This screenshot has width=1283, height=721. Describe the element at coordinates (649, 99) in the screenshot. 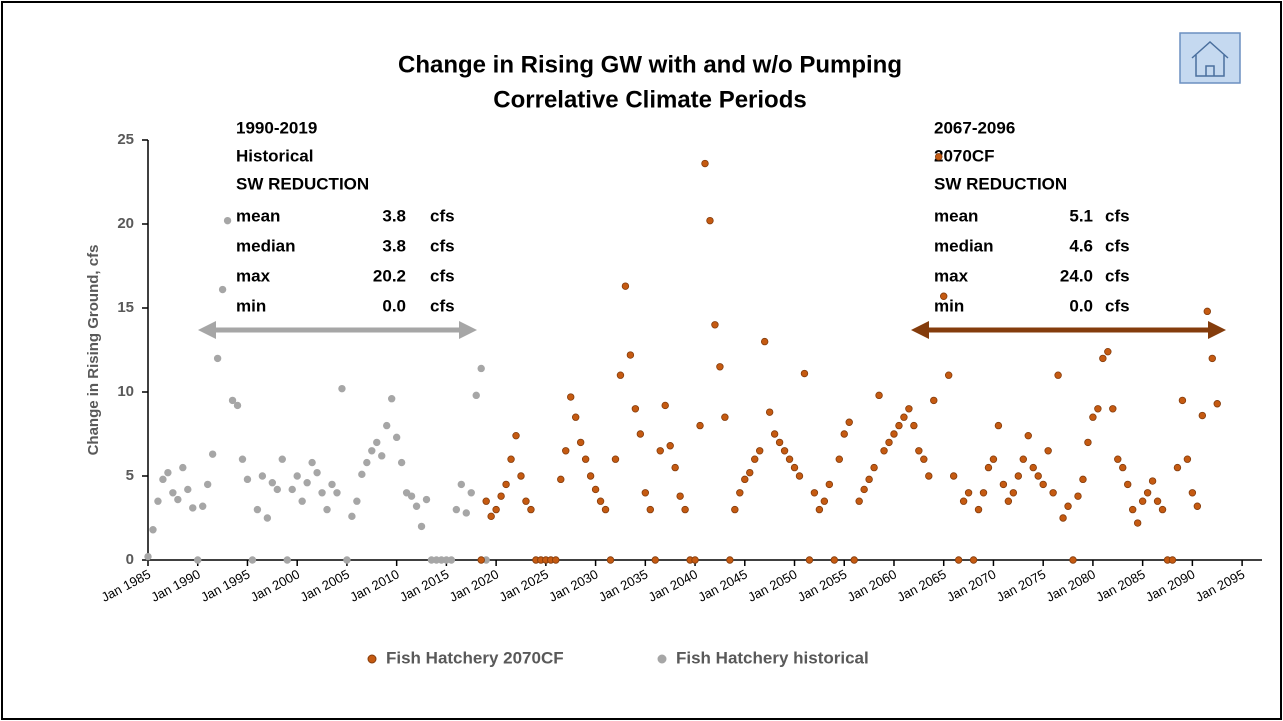

I see `chart-subtitle: Correlative Climate Periods` at that location.